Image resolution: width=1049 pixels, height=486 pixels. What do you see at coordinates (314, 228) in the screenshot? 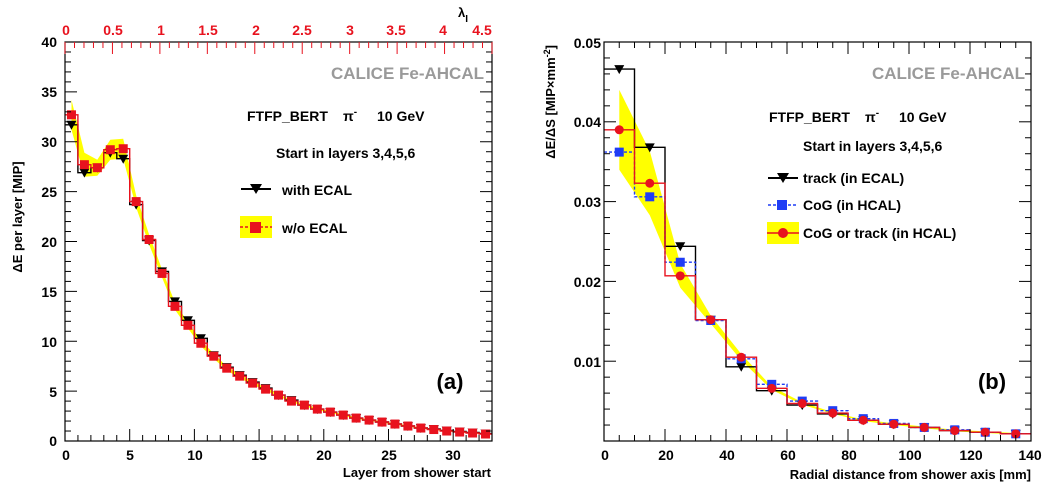
I see `legend-label: w/o ECAL` at bounding box center [314, 228].